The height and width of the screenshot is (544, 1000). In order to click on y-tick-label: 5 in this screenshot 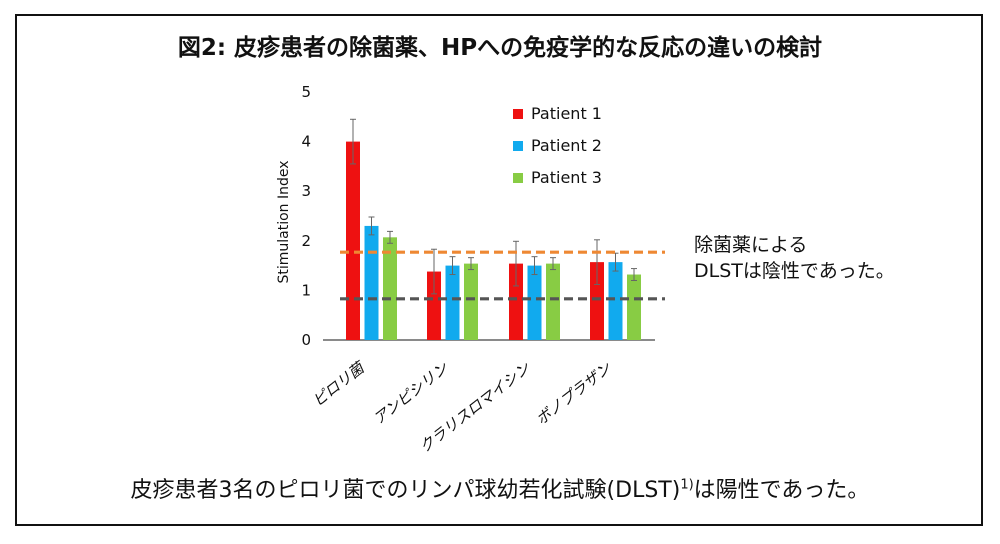, I will do `click(306, 92)`.